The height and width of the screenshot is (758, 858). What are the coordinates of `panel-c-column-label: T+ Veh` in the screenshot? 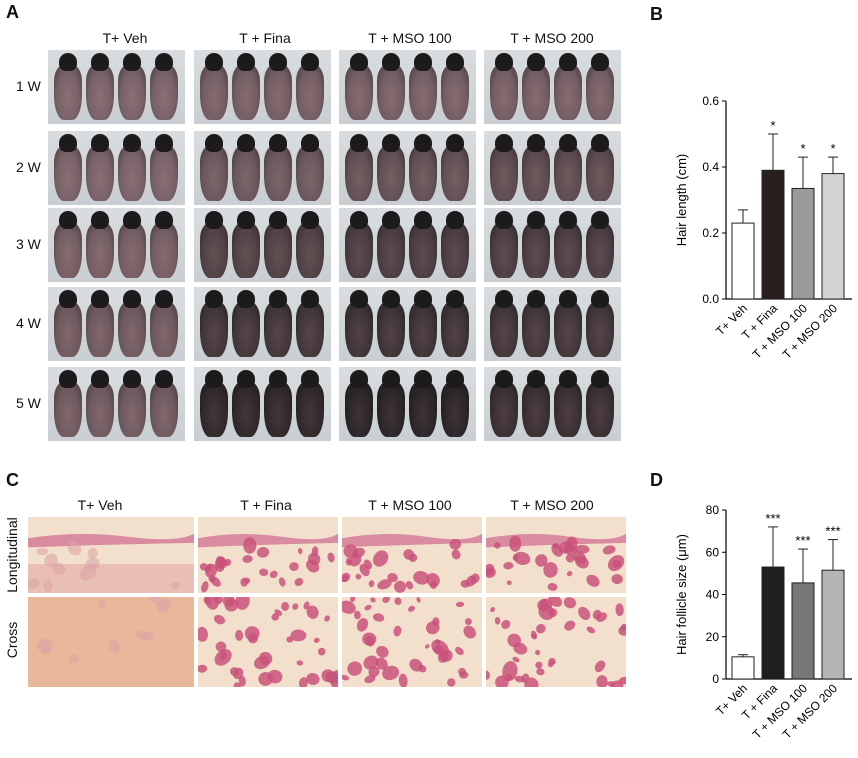 It's located at (100, 505).